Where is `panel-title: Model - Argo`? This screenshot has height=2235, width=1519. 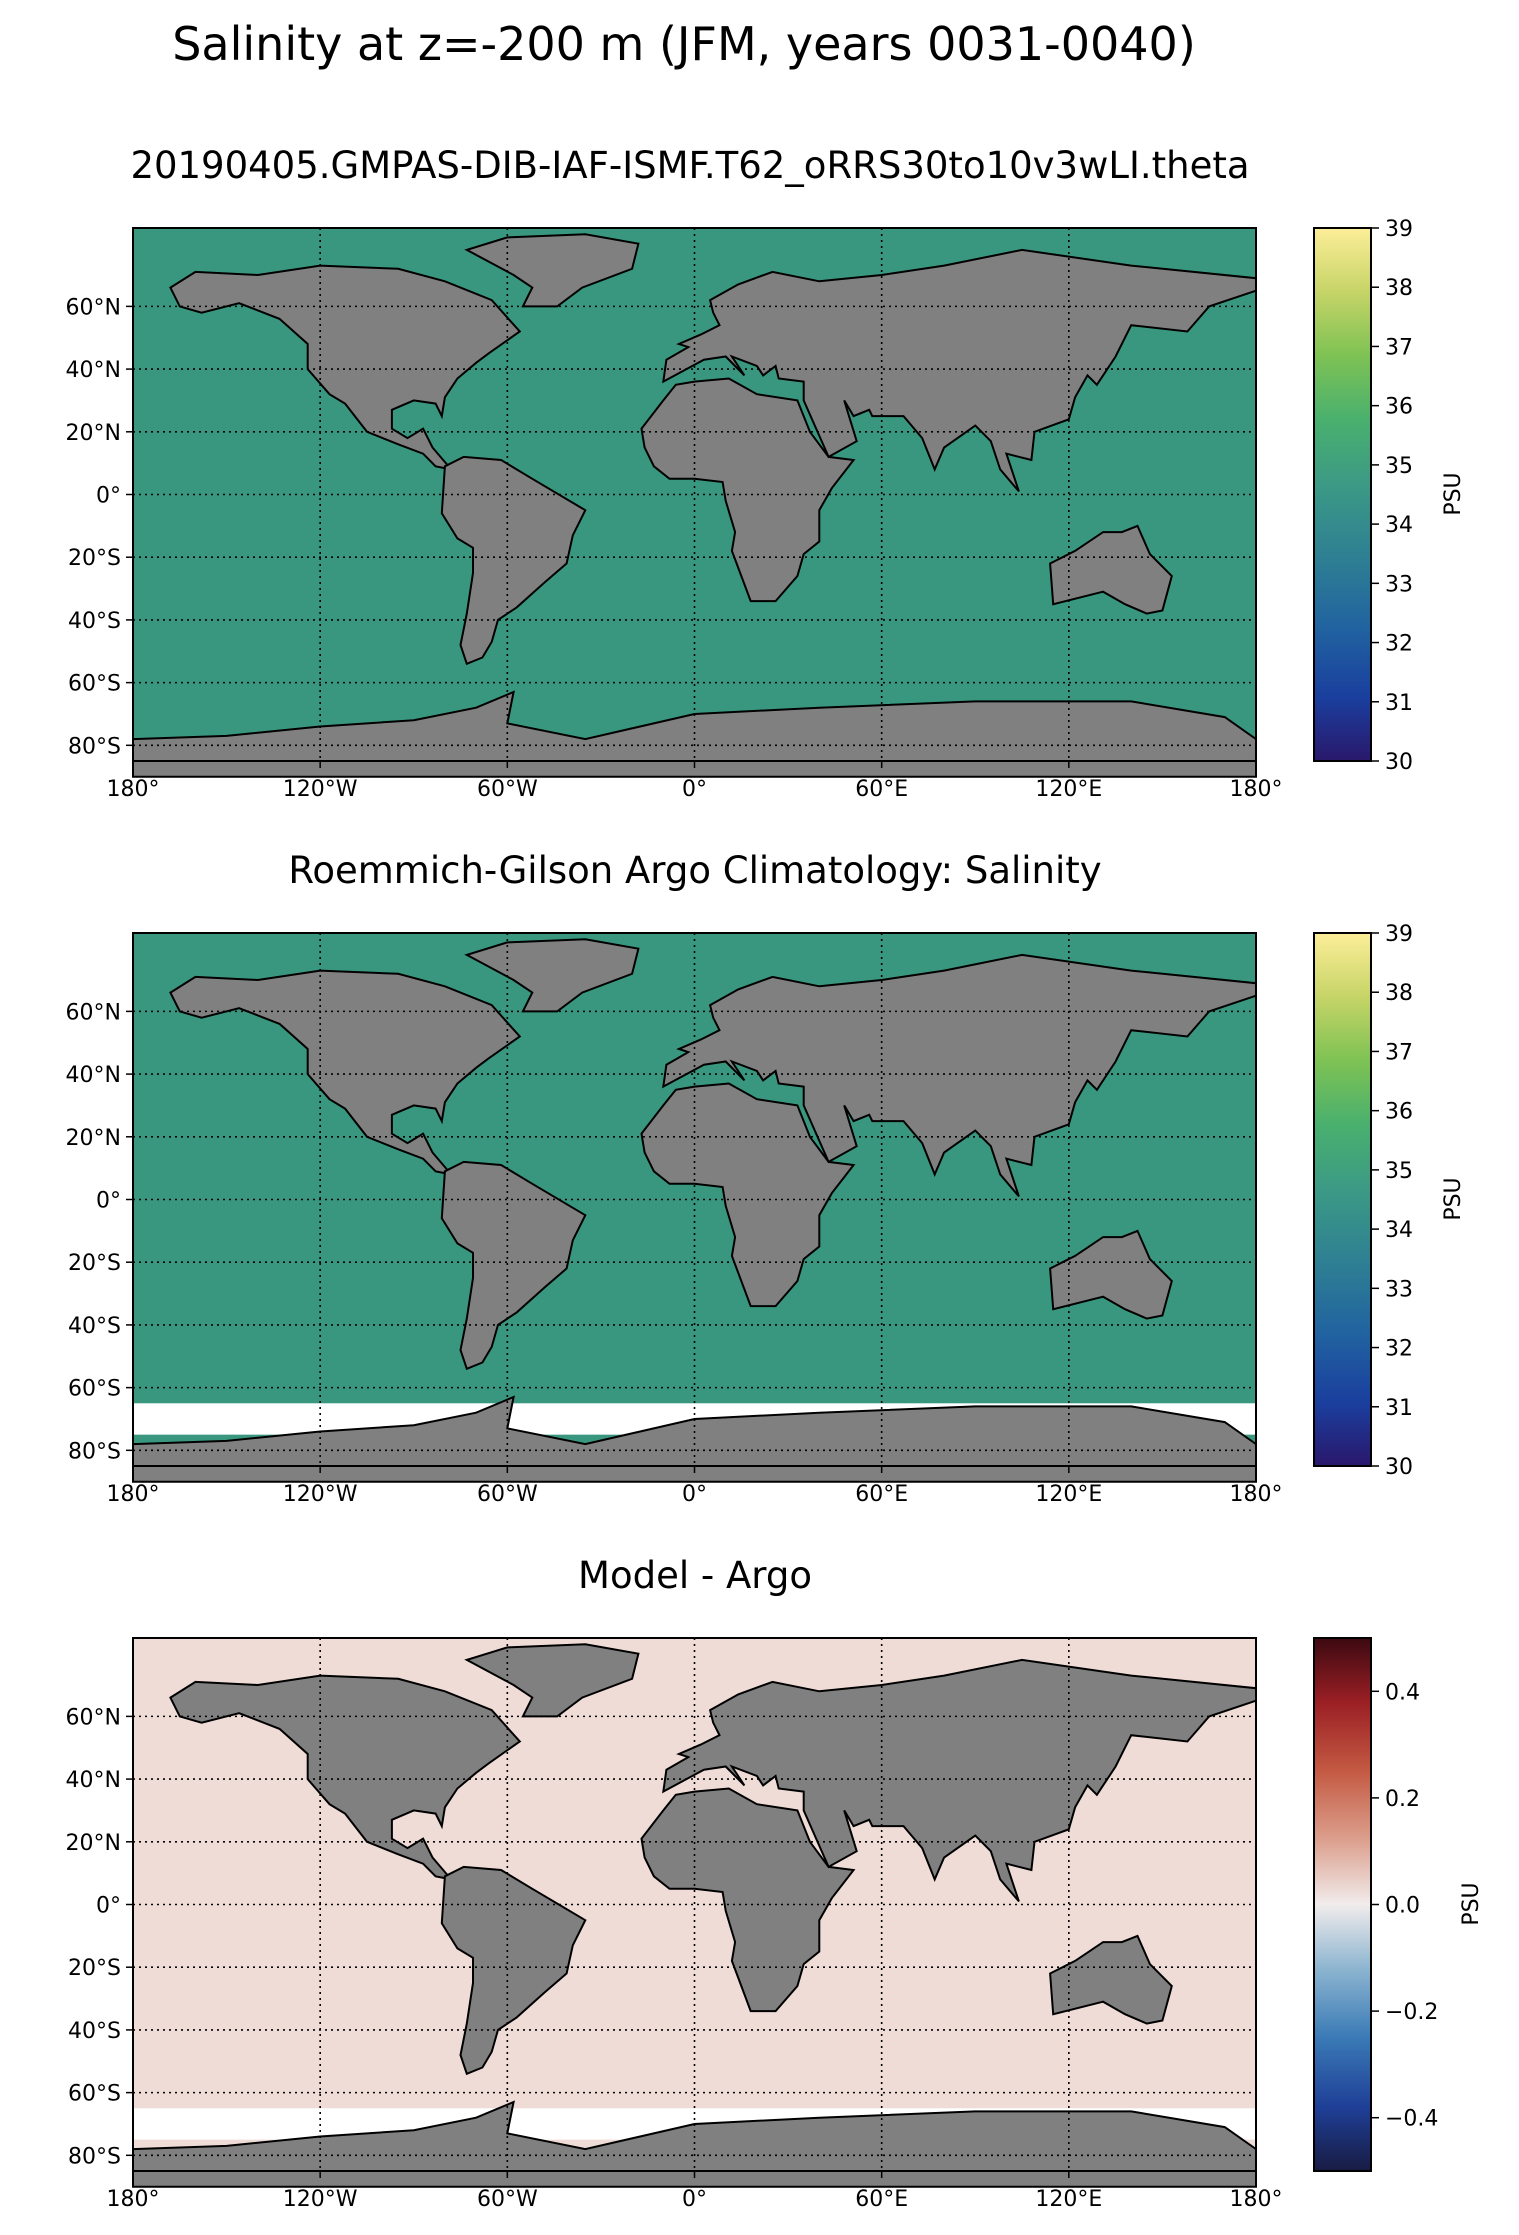 panel-title: Model - Argo is located at coordinates (695, 1575).